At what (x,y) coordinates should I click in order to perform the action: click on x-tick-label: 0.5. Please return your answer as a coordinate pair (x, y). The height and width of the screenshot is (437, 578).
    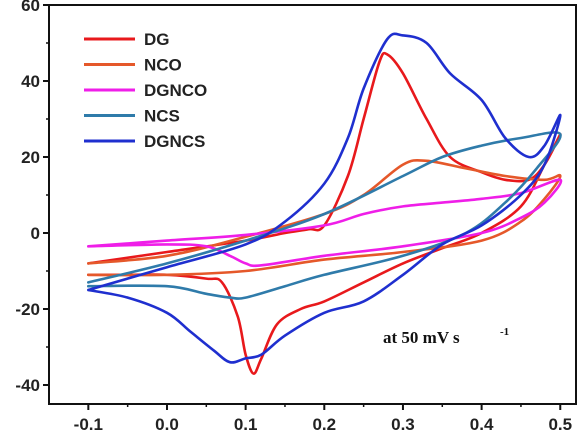
    Looking at the image, I should click on (560, 424).